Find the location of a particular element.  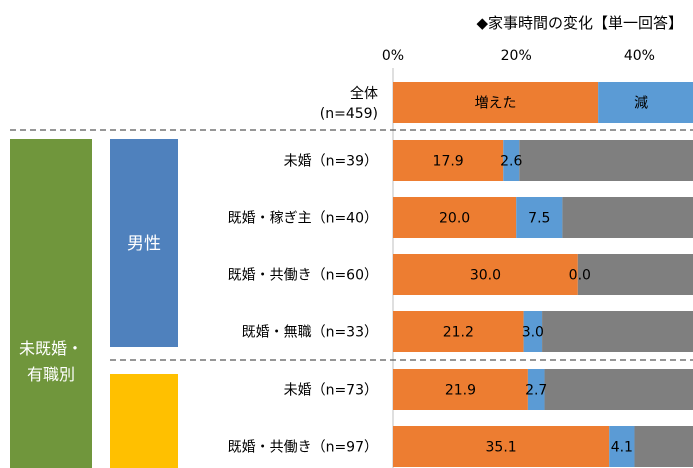

x-tick-label: 20% is located at coordinates (516, 56).